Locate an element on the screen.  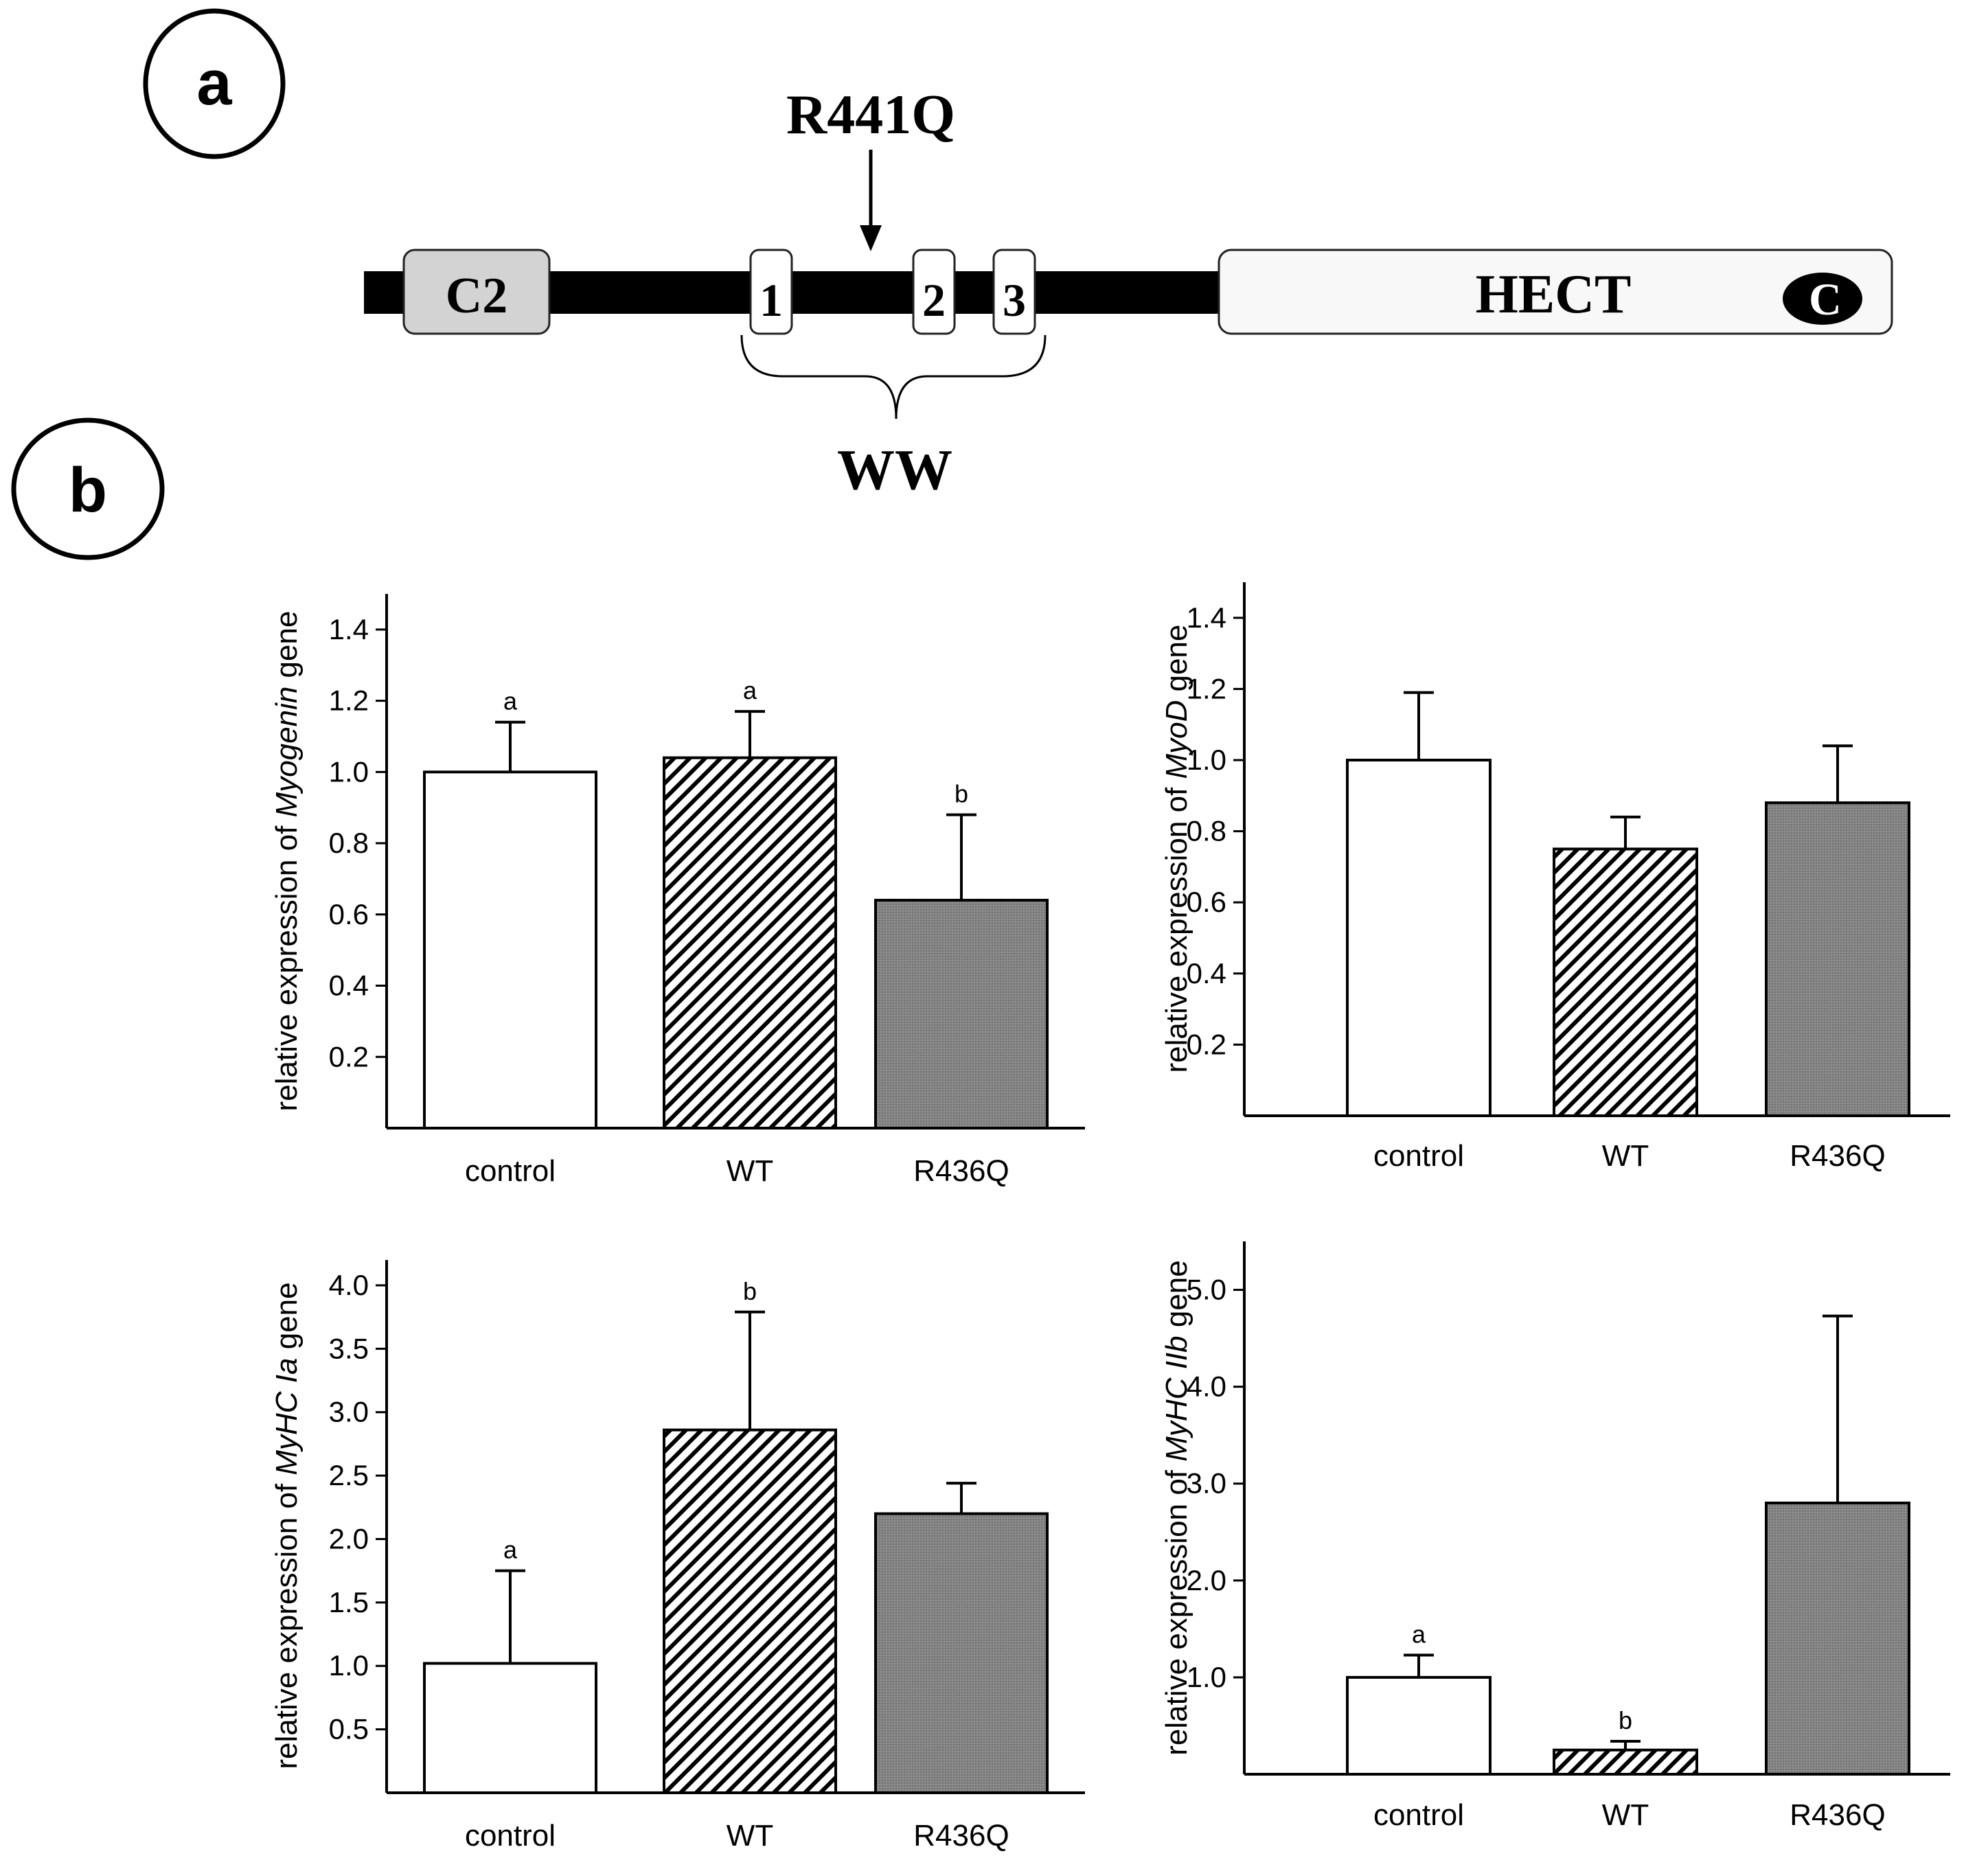
hect-domain is located at coordinates (1556, 292).